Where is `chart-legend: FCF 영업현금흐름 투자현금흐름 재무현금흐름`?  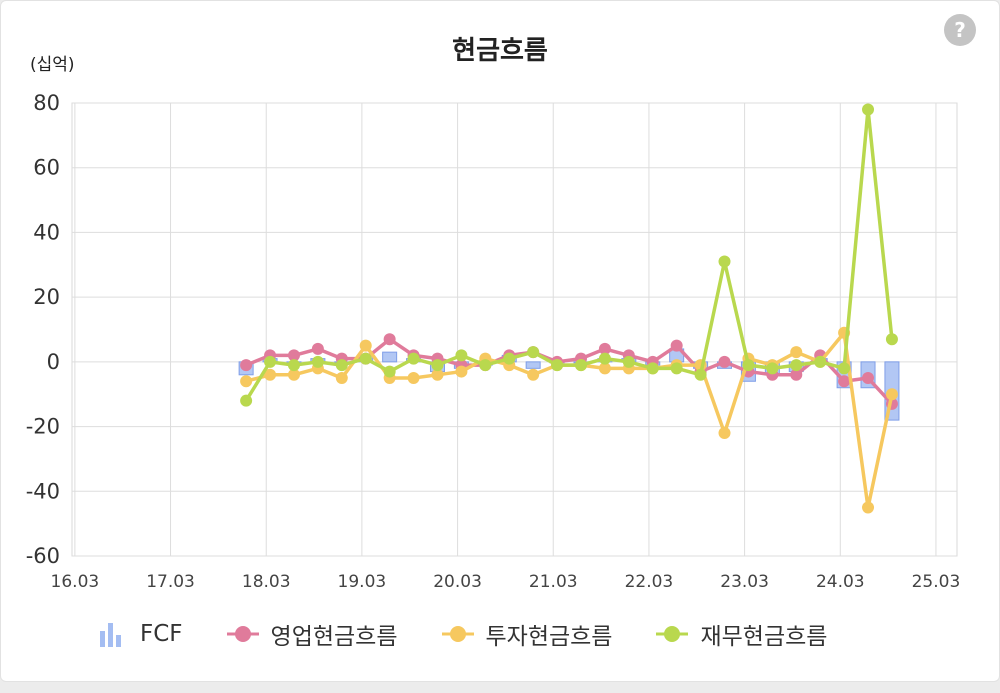 chart-legend: FCF 영업현금흐름 투자현금흐름 재무현금흐름 is located at coordinates (482, 634).